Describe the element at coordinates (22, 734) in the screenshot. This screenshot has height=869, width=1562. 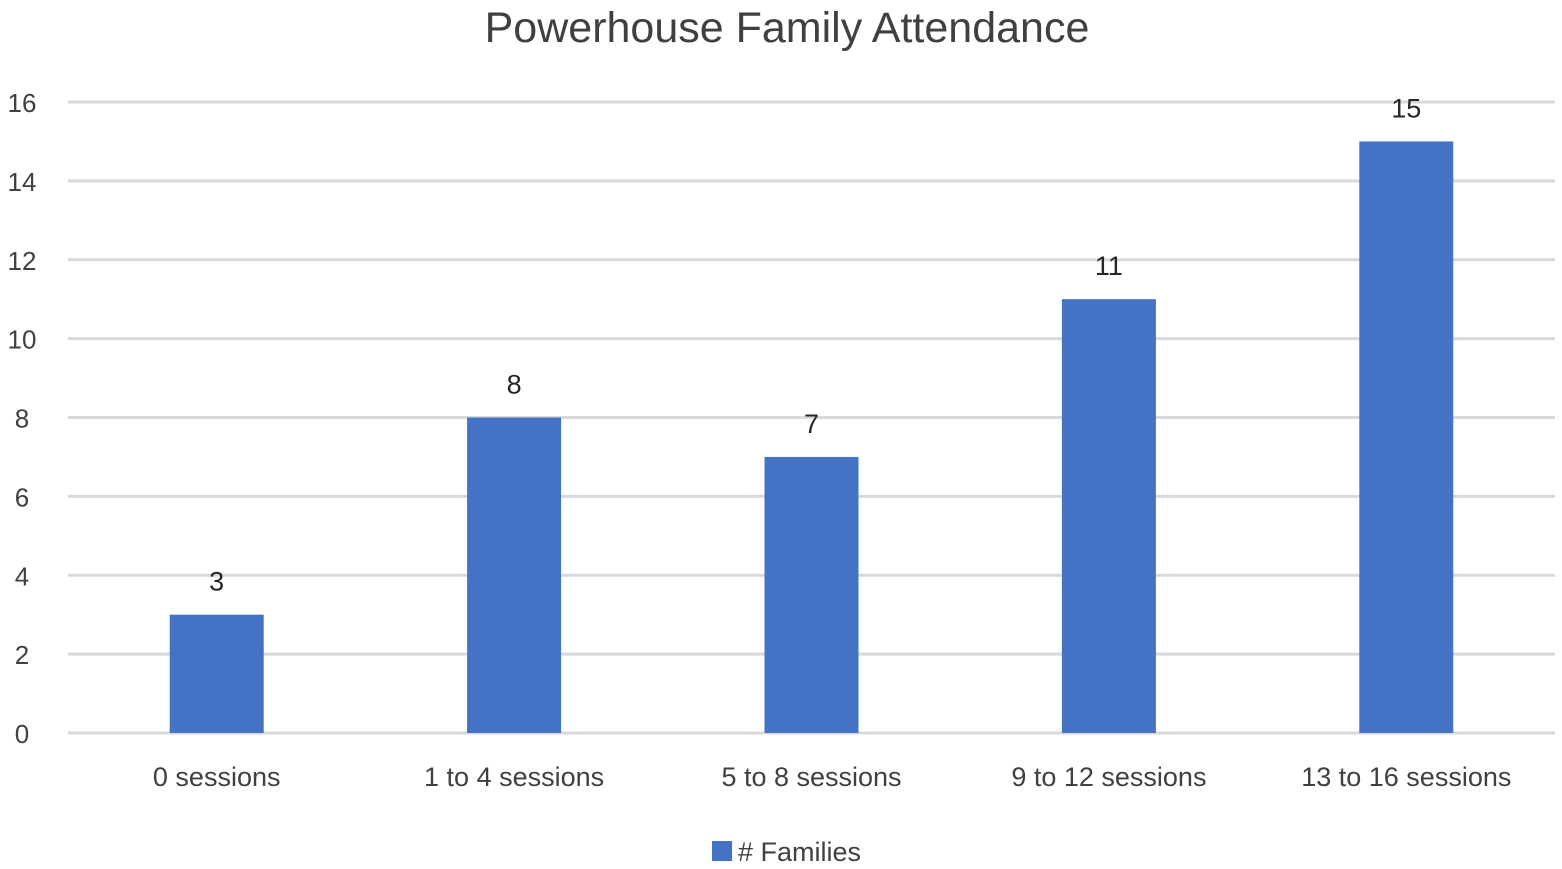
I see `y-tick-label: 0` at that location.